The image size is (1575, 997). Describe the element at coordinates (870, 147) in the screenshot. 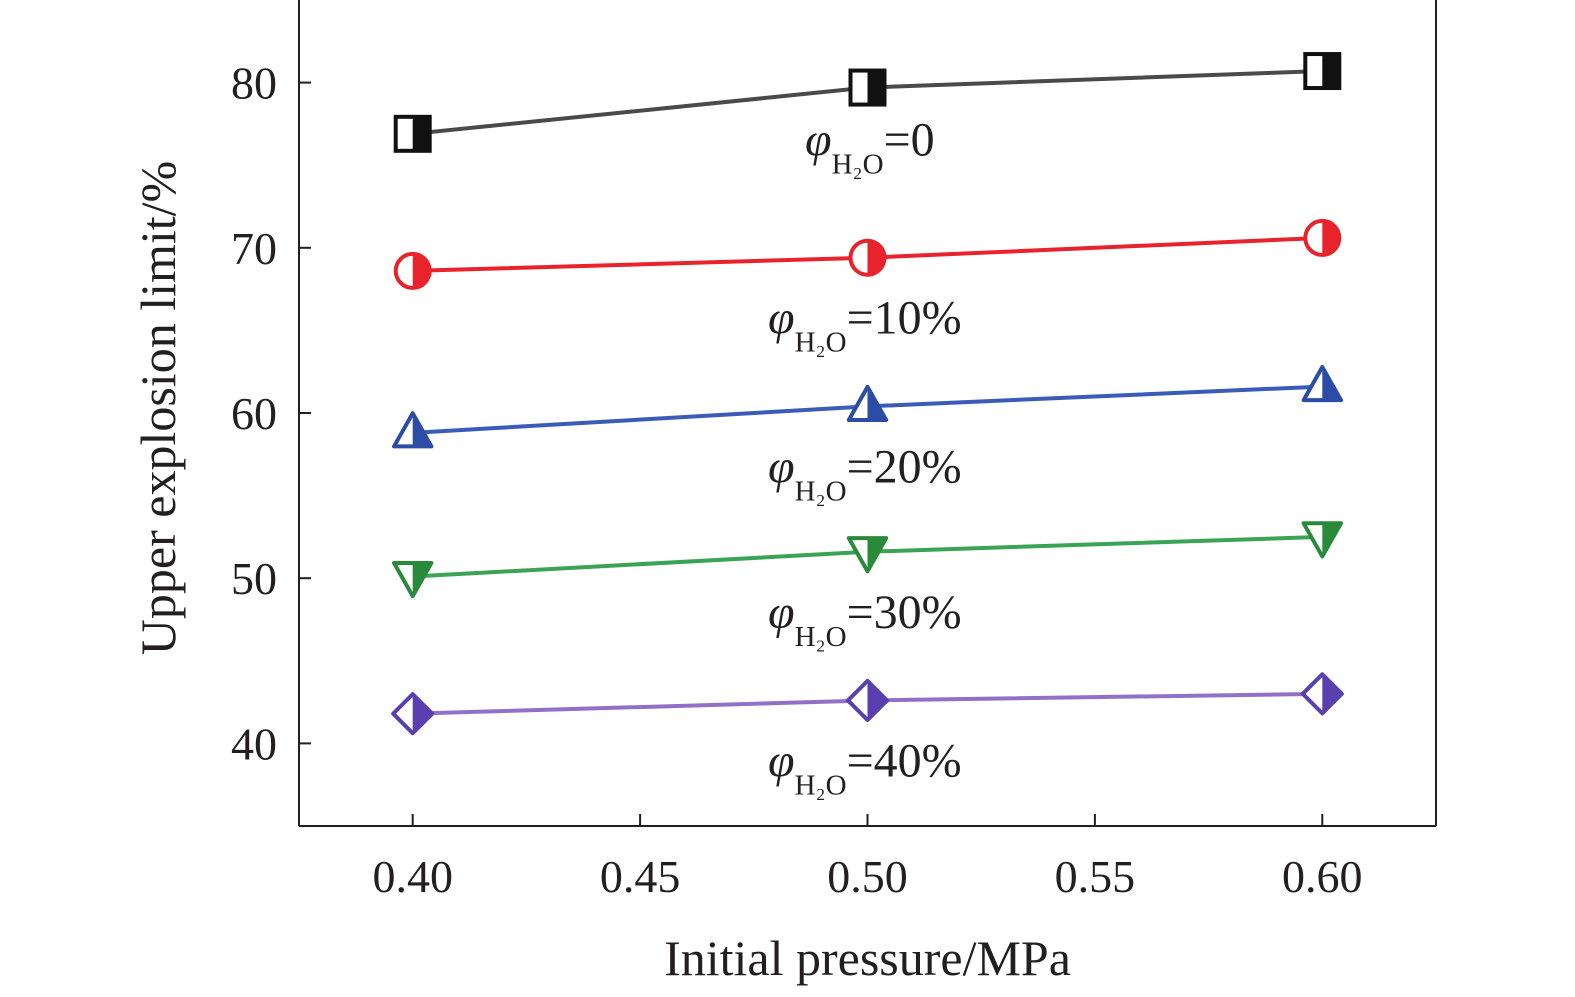

I see `series-label: φH₂O=0` at that location.